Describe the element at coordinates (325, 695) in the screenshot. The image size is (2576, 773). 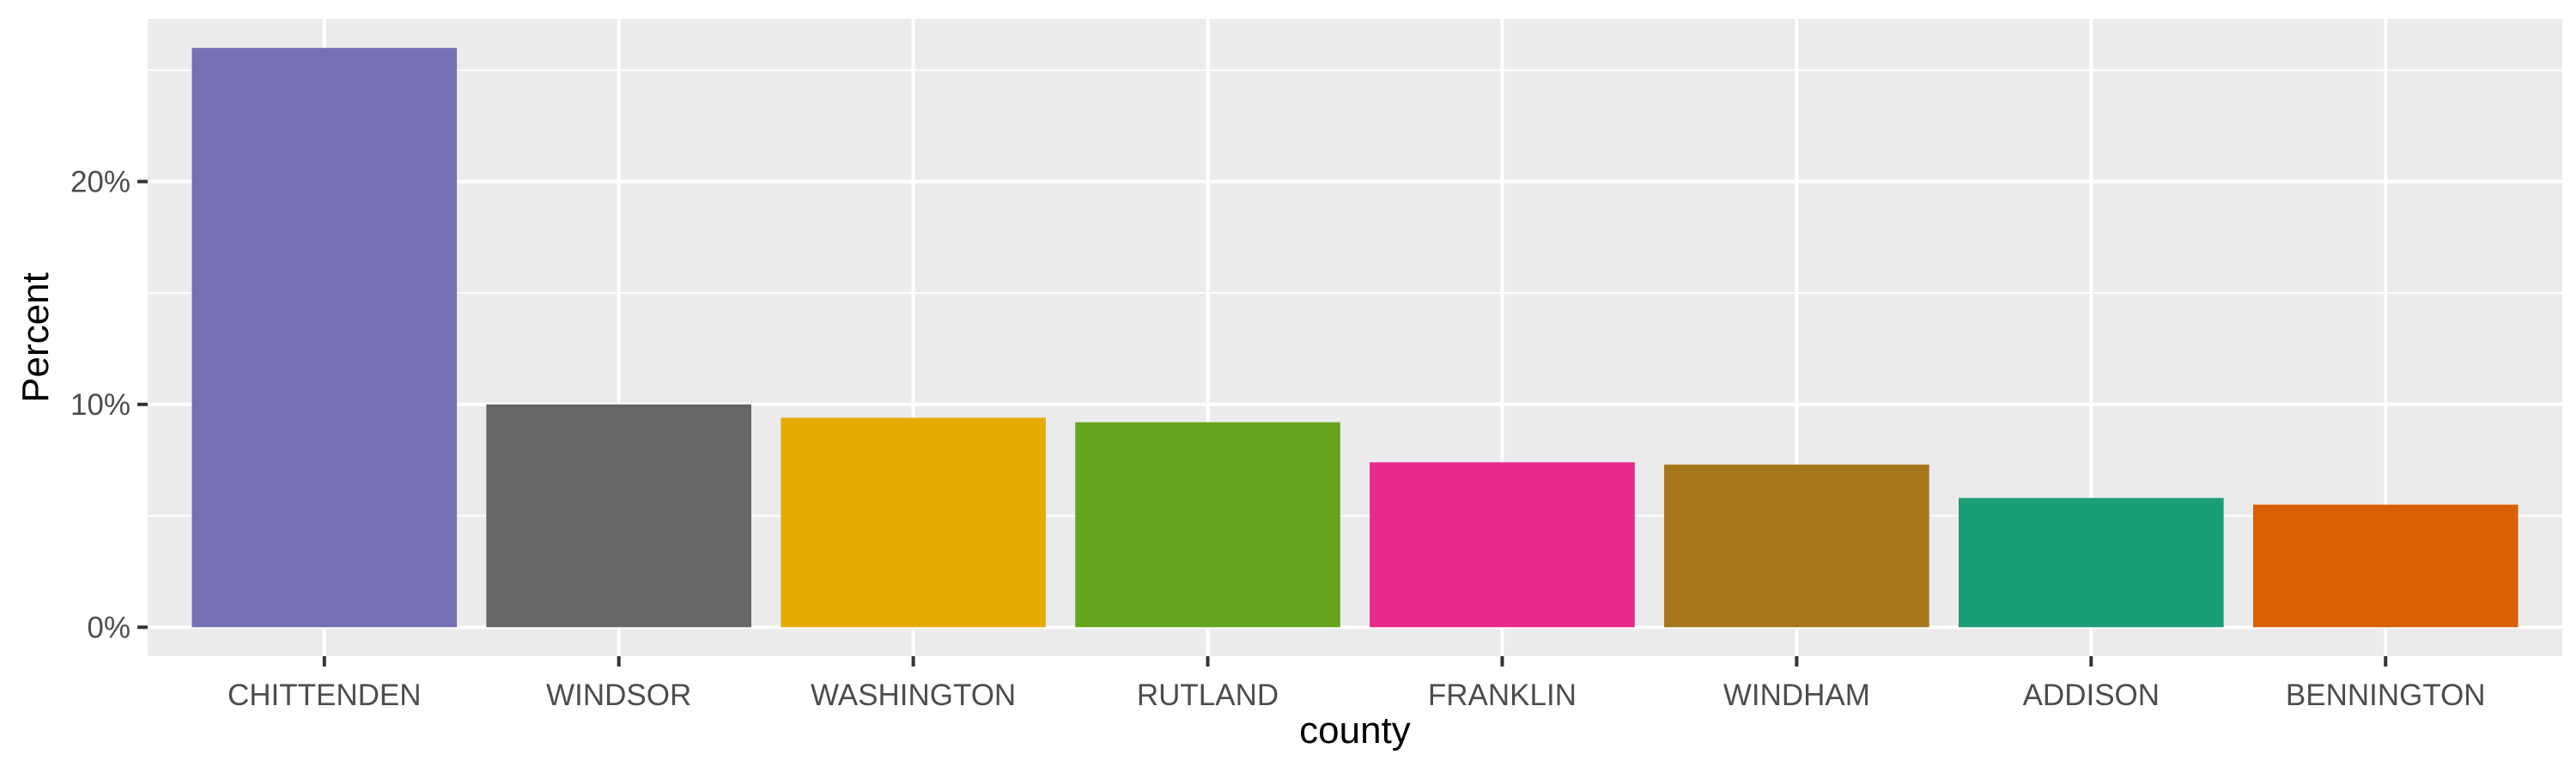
I see `x-tick-label: CHITTENDEN` at that location.